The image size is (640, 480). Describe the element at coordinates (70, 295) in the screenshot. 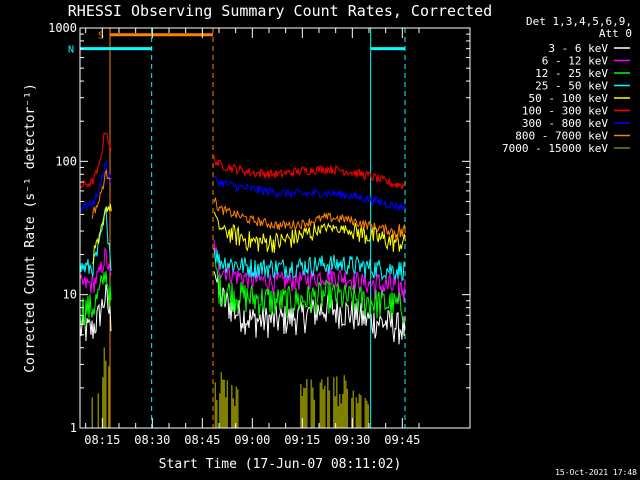

I see `y-tick-label: 10` at that location.